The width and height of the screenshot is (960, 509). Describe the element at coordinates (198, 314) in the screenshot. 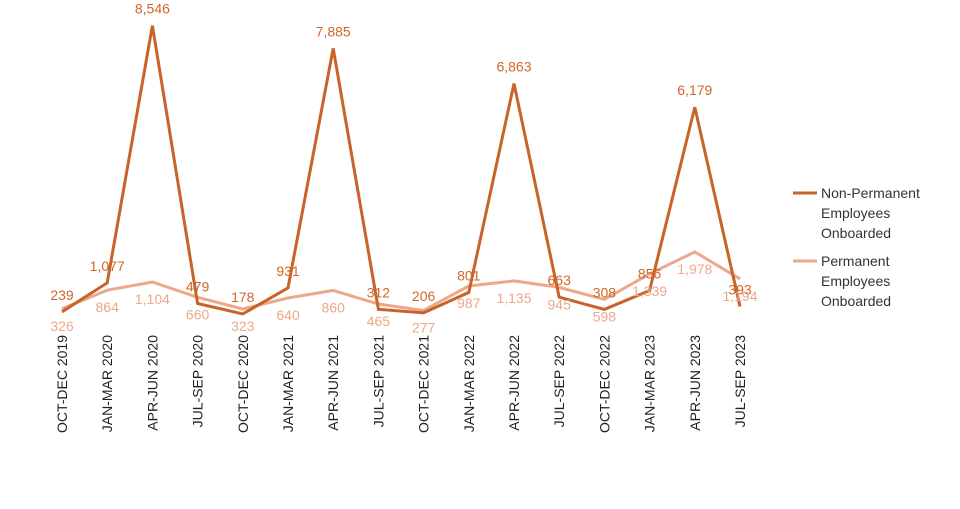

I see `data-label: 660` at that location.